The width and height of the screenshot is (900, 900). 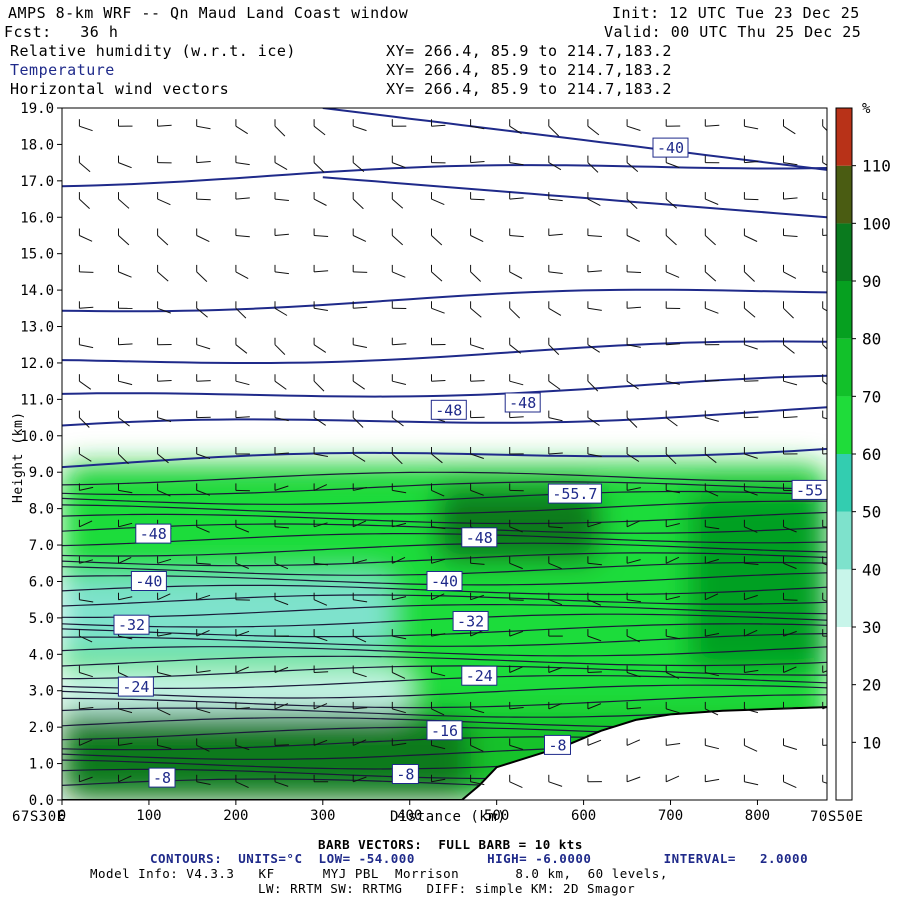 What do you see at coordinates (871, 627) in the screenshot?
I see `colorbar-tick-label: 30` at bounding box center [871, 627].